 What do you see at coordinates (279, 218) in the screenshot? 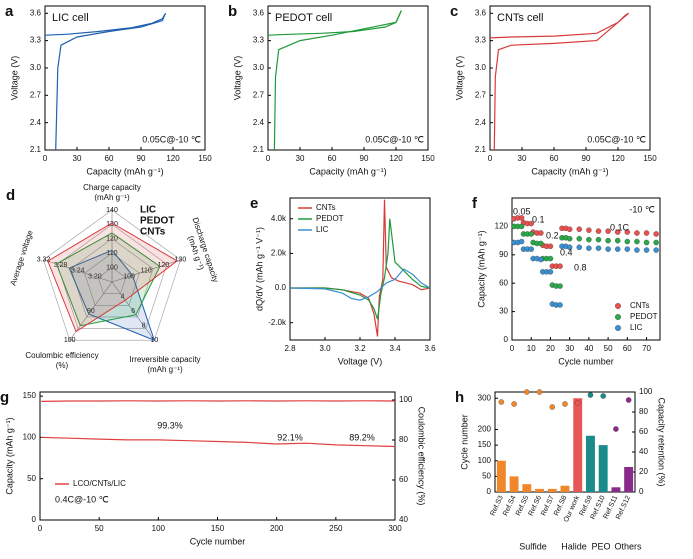
I see `y-tick-label: 4.0k` at bounding box center [279, 218].